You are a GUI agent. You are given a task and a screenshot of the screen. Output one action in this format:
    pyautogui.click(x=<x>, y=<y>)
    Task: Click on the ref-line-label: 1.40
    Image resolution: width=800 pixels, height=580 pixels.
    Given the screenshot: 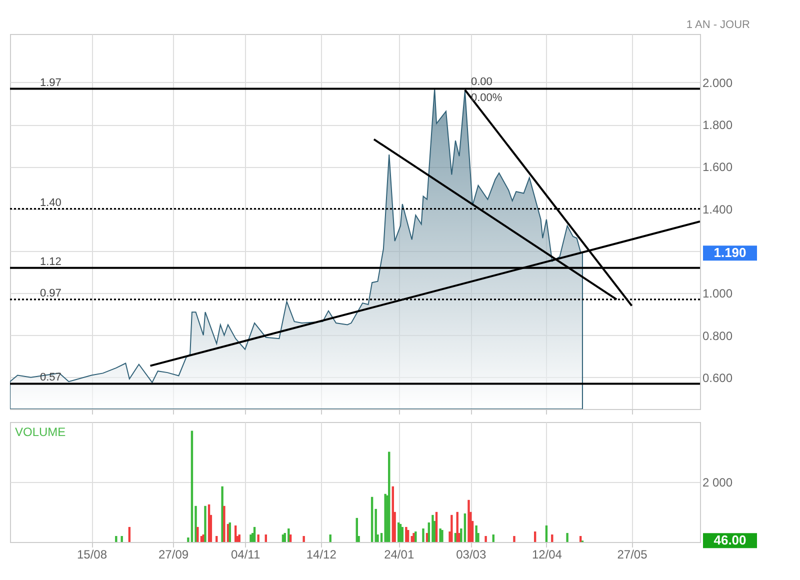 What is the action you would take?
    pyautogui.click(x=51, y=202)
    